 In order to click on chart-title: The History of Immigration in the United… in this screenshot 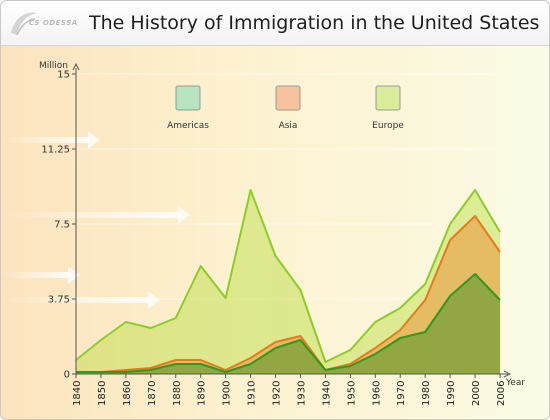, I will do `click(314, 23)`.